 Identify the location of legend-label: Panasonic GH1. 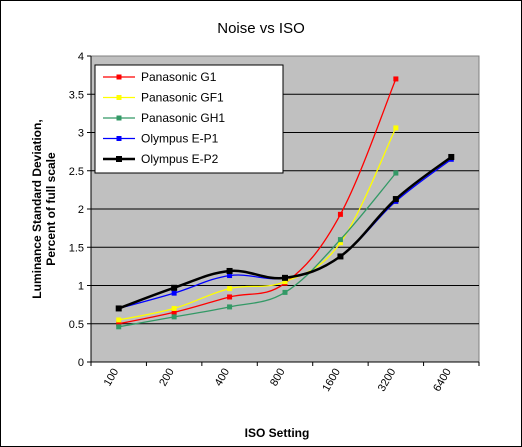
(183, 118).